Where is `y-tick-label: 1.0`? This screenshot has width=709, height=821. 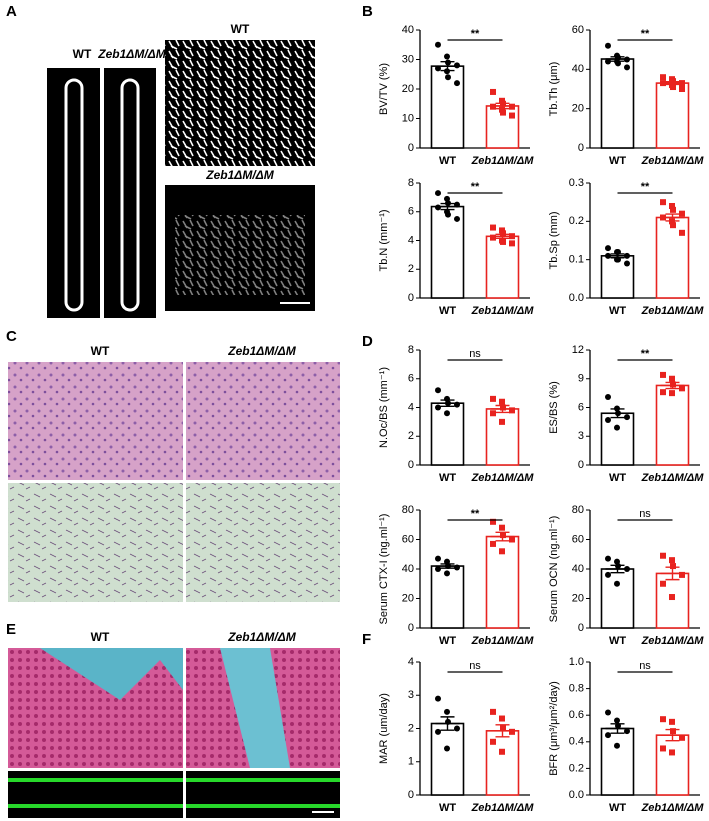
y-tick-label: 1.0 is located at coordinates (576, 662).